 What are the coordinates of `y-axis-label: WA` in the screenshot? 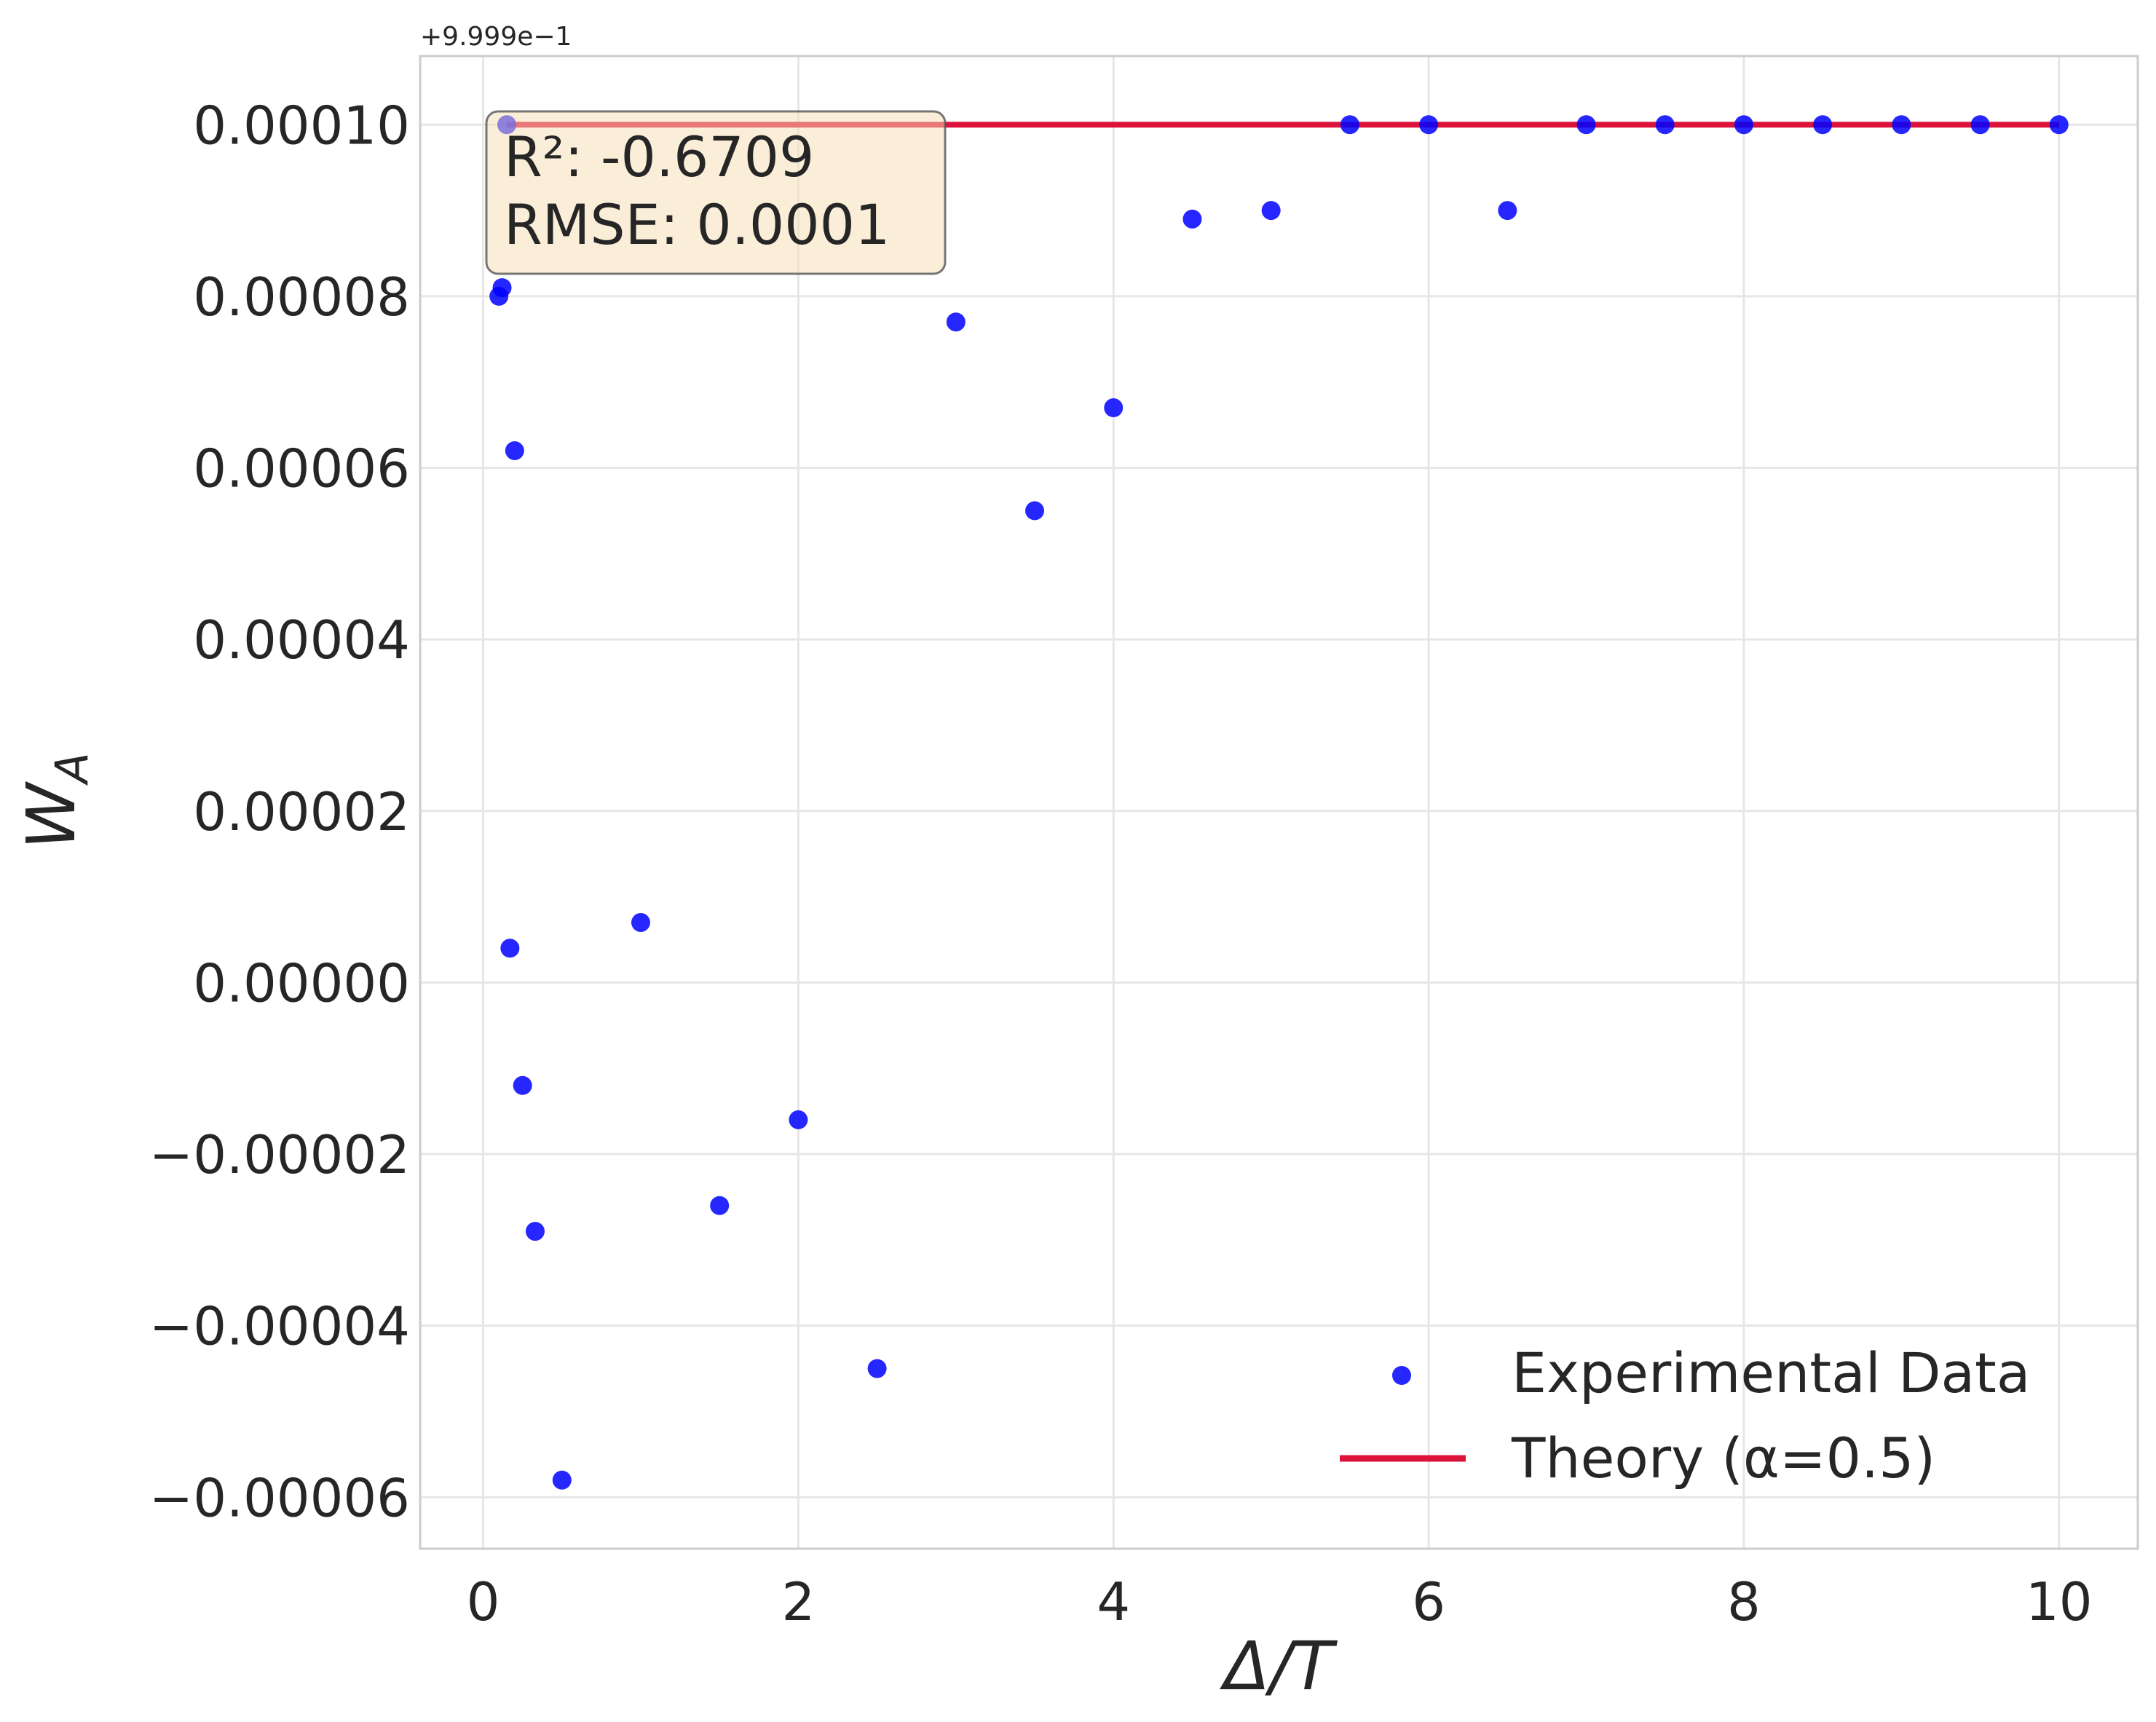 It's located at (55, 800).